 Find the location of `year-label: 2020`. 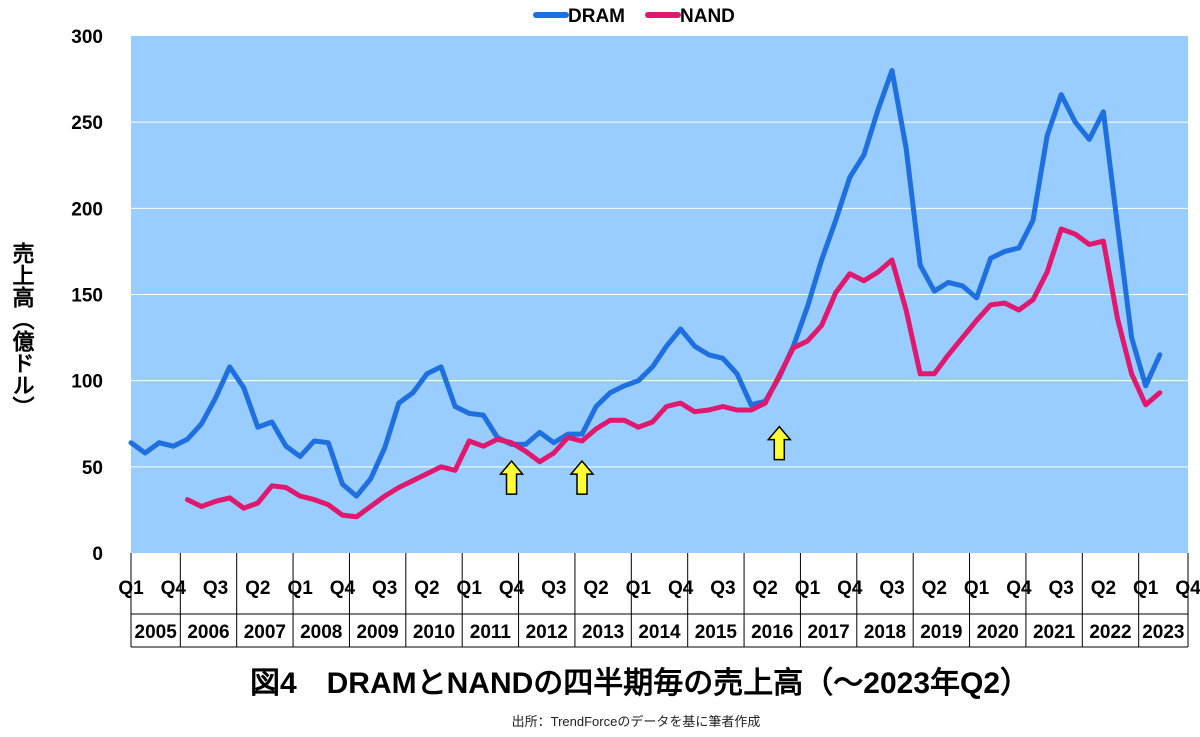

year-label: 2020 is located at coordinates (998, 632).